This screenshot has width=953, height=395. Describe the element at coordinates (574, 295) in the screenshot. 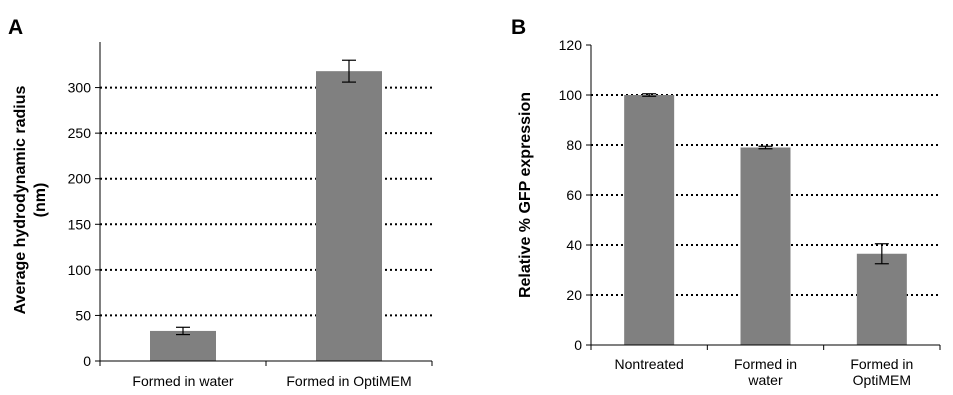

I see `panel-b-y-tick-label: 20` at that location.